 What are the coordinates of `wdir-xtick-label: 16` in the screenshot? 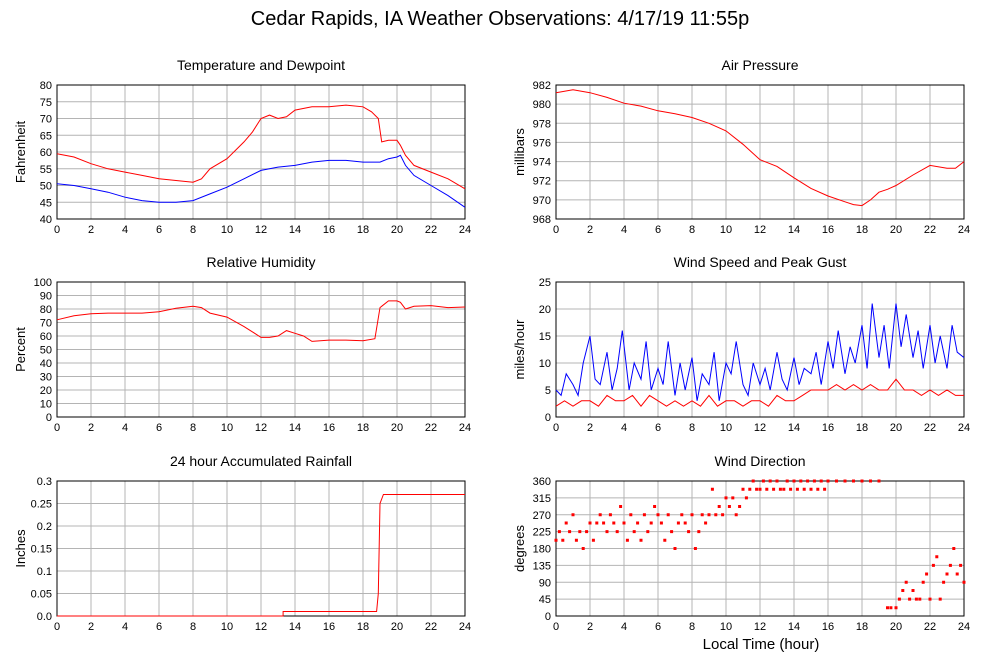 It's located at (828, 627).